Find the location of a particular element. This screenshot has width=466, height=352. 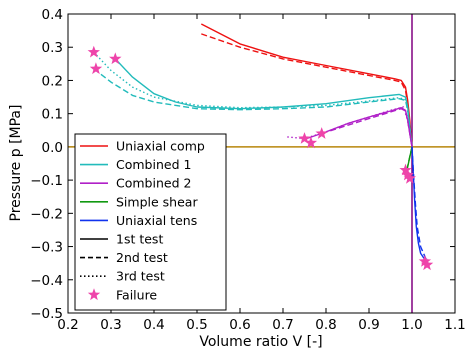

legend-label: Uniaxial tens is located at coordinates (156, 220).